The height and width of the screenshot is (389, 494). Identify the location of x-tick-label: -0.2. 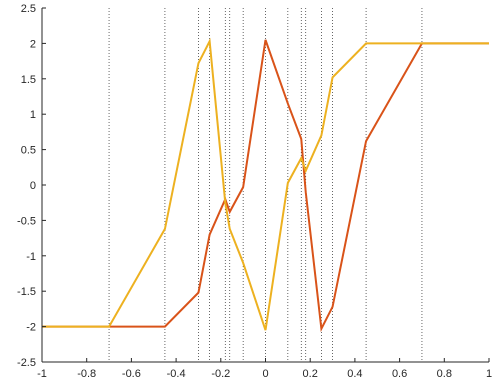
(220, 374).